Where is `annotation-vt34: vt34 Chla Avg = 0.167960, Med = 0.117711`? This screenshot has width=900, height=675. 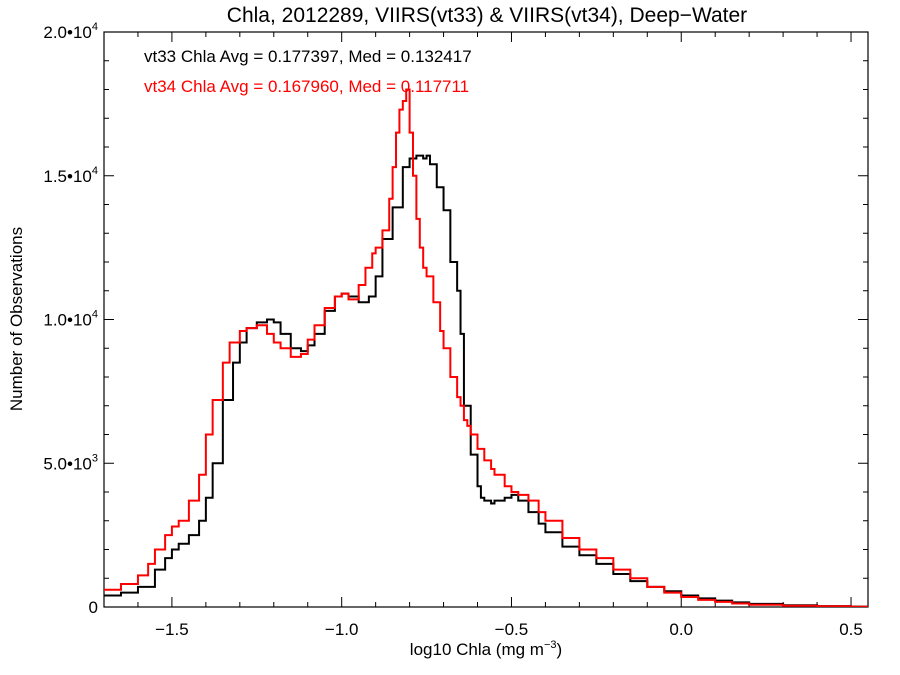
annotation-vt34: vt34 Chla Avg = 0.167960, Med = 0.117711 is located at coordinates (306, 86).